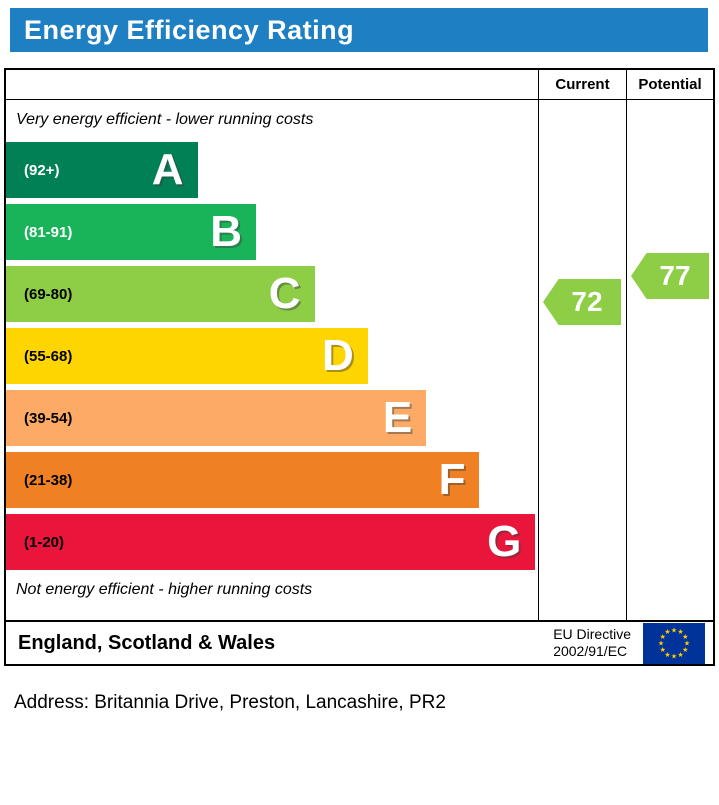 This screenshot has height=805, width=719. Describe the element at coordinates (226, 231) in the screenshot. I see `band-b-letter: B` at that location.